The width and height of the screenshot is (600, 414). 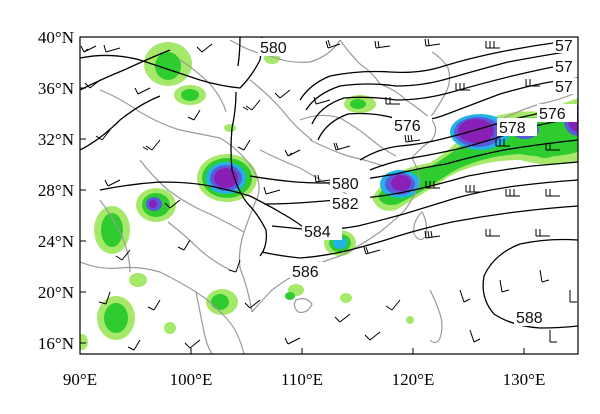 I want to click on latitude-labels: 40°N 36°N 32°N 28°N 24°N 20°N 16°N, so click(x=56, y=190).